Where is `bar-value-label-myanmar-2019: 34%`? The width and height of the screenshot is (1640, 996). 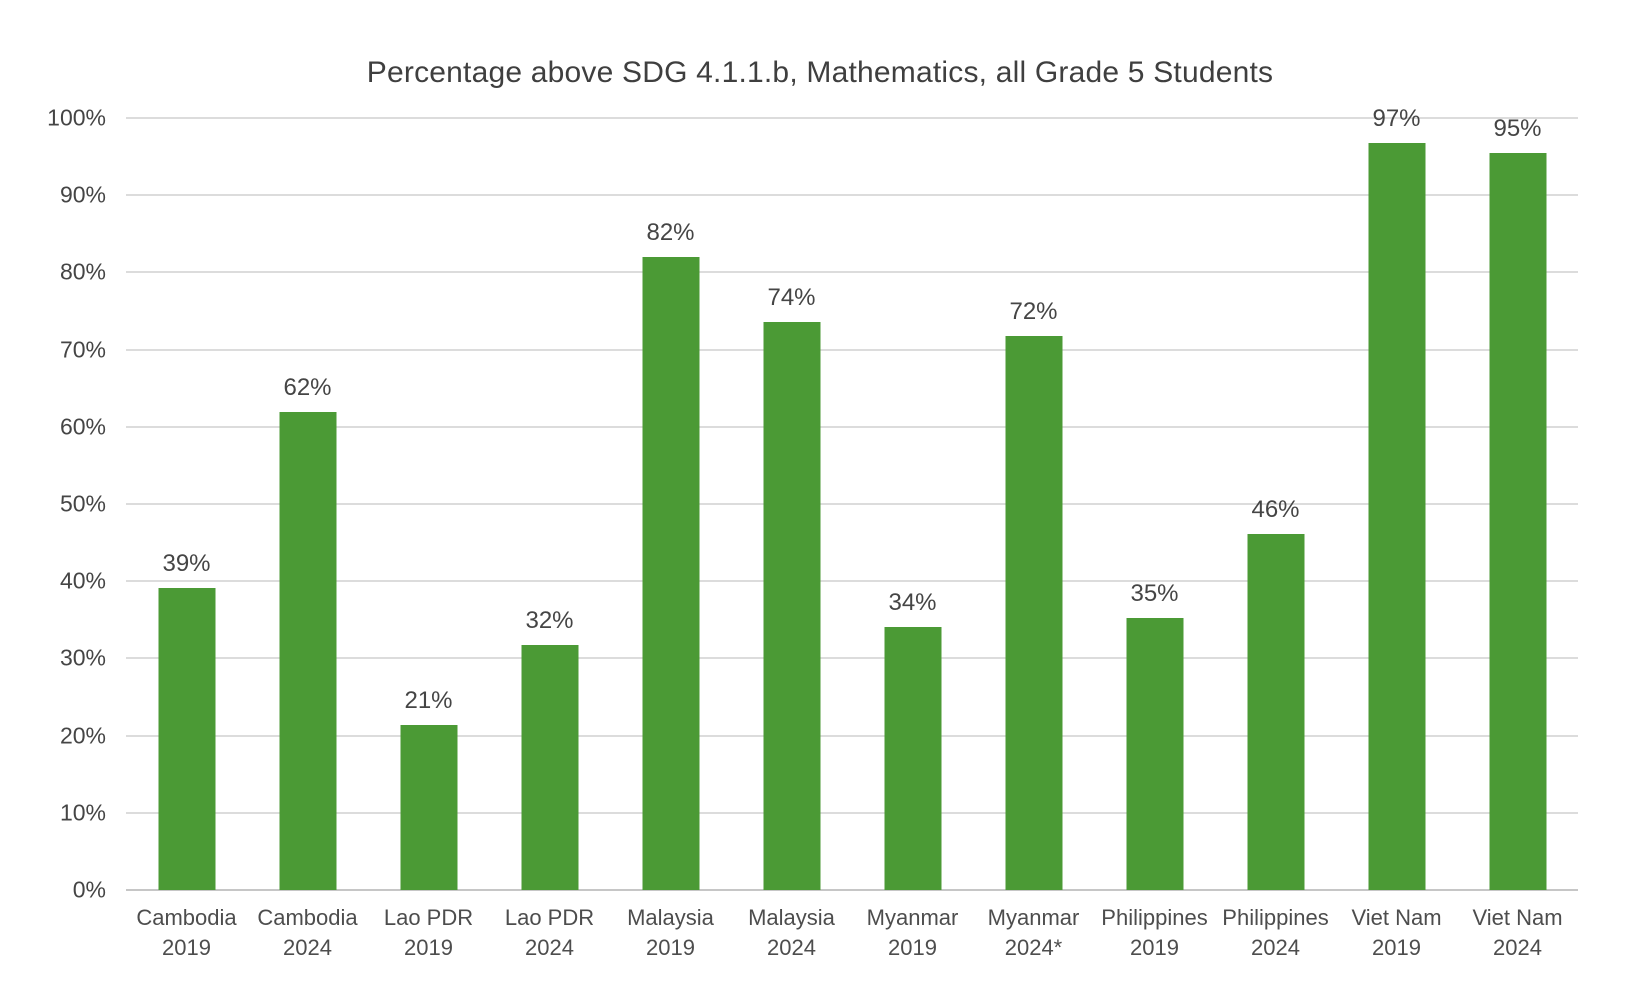
bar-value-label-myanmar-2019: 34% is located at coordinates (912, 602).